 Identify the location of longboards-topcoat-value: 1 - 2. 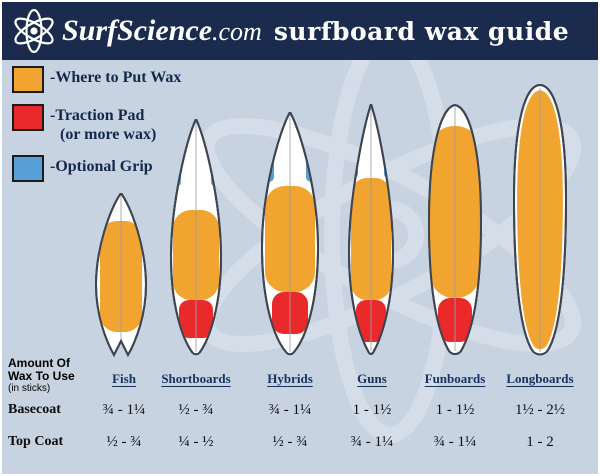
(540, 442).